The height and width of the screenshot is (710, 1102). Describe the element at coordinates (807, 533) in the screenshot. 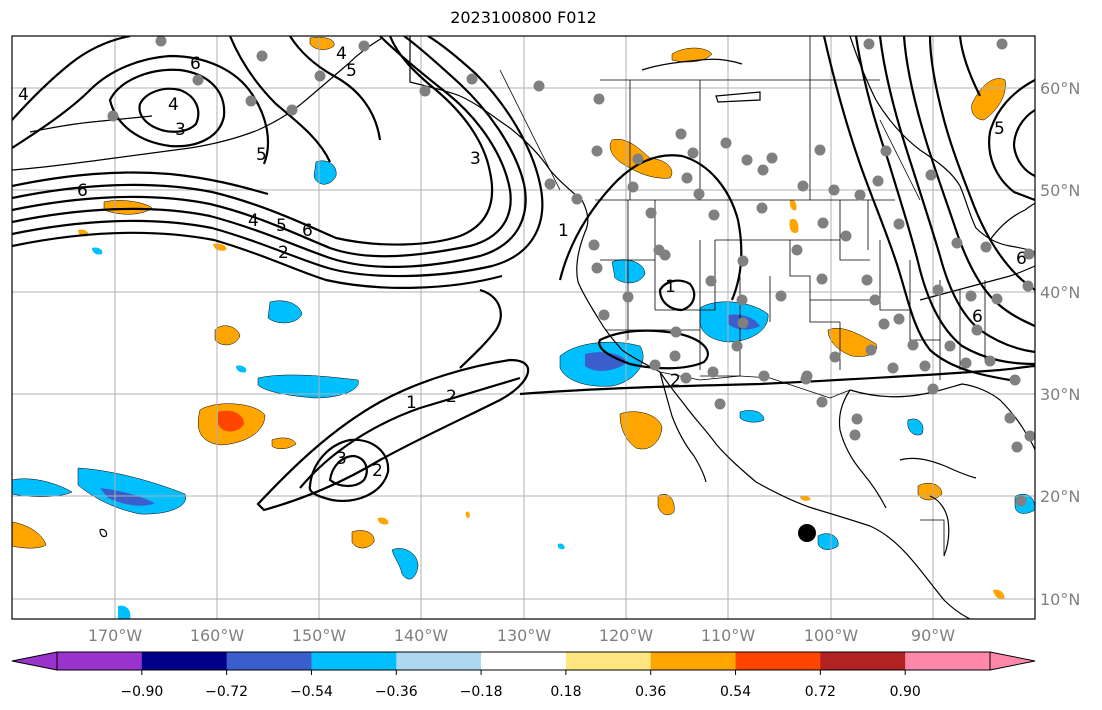

I see `storm-marker` at that location.